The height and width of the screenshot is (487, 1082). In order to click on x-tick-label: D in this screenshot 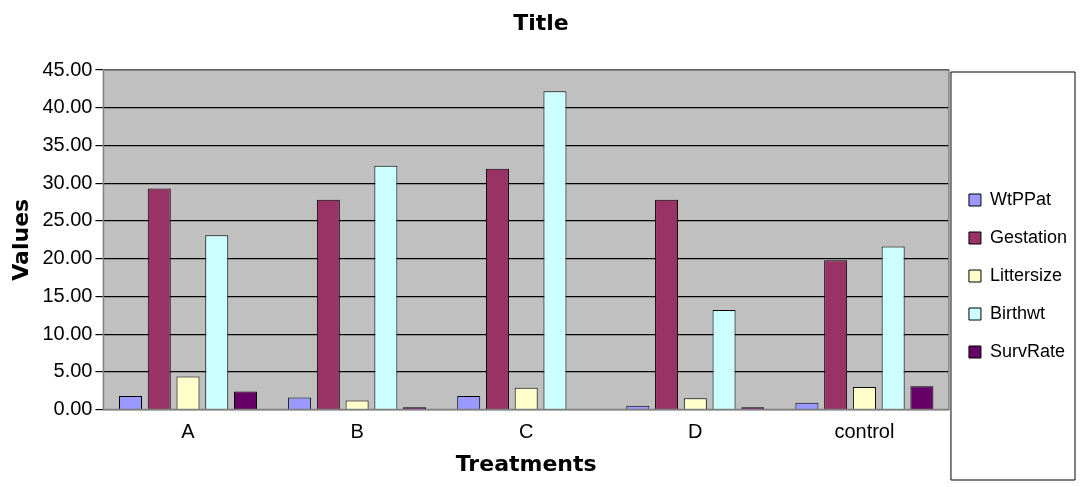, I will do `click(695, 431)`.